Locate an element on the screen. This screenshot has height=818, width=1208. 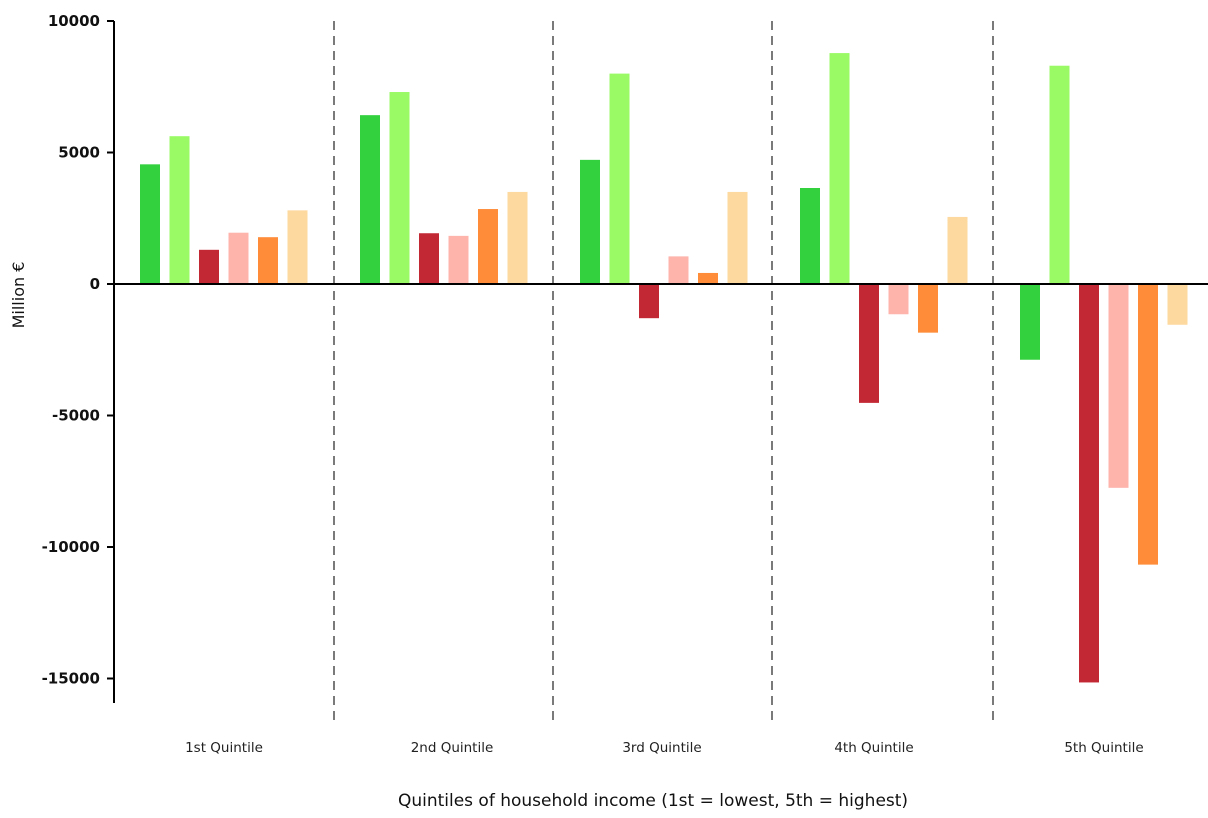
y-ticks: 10000 5000 0 -5000 -10000 -15000 is located at coordinates (78, 350).